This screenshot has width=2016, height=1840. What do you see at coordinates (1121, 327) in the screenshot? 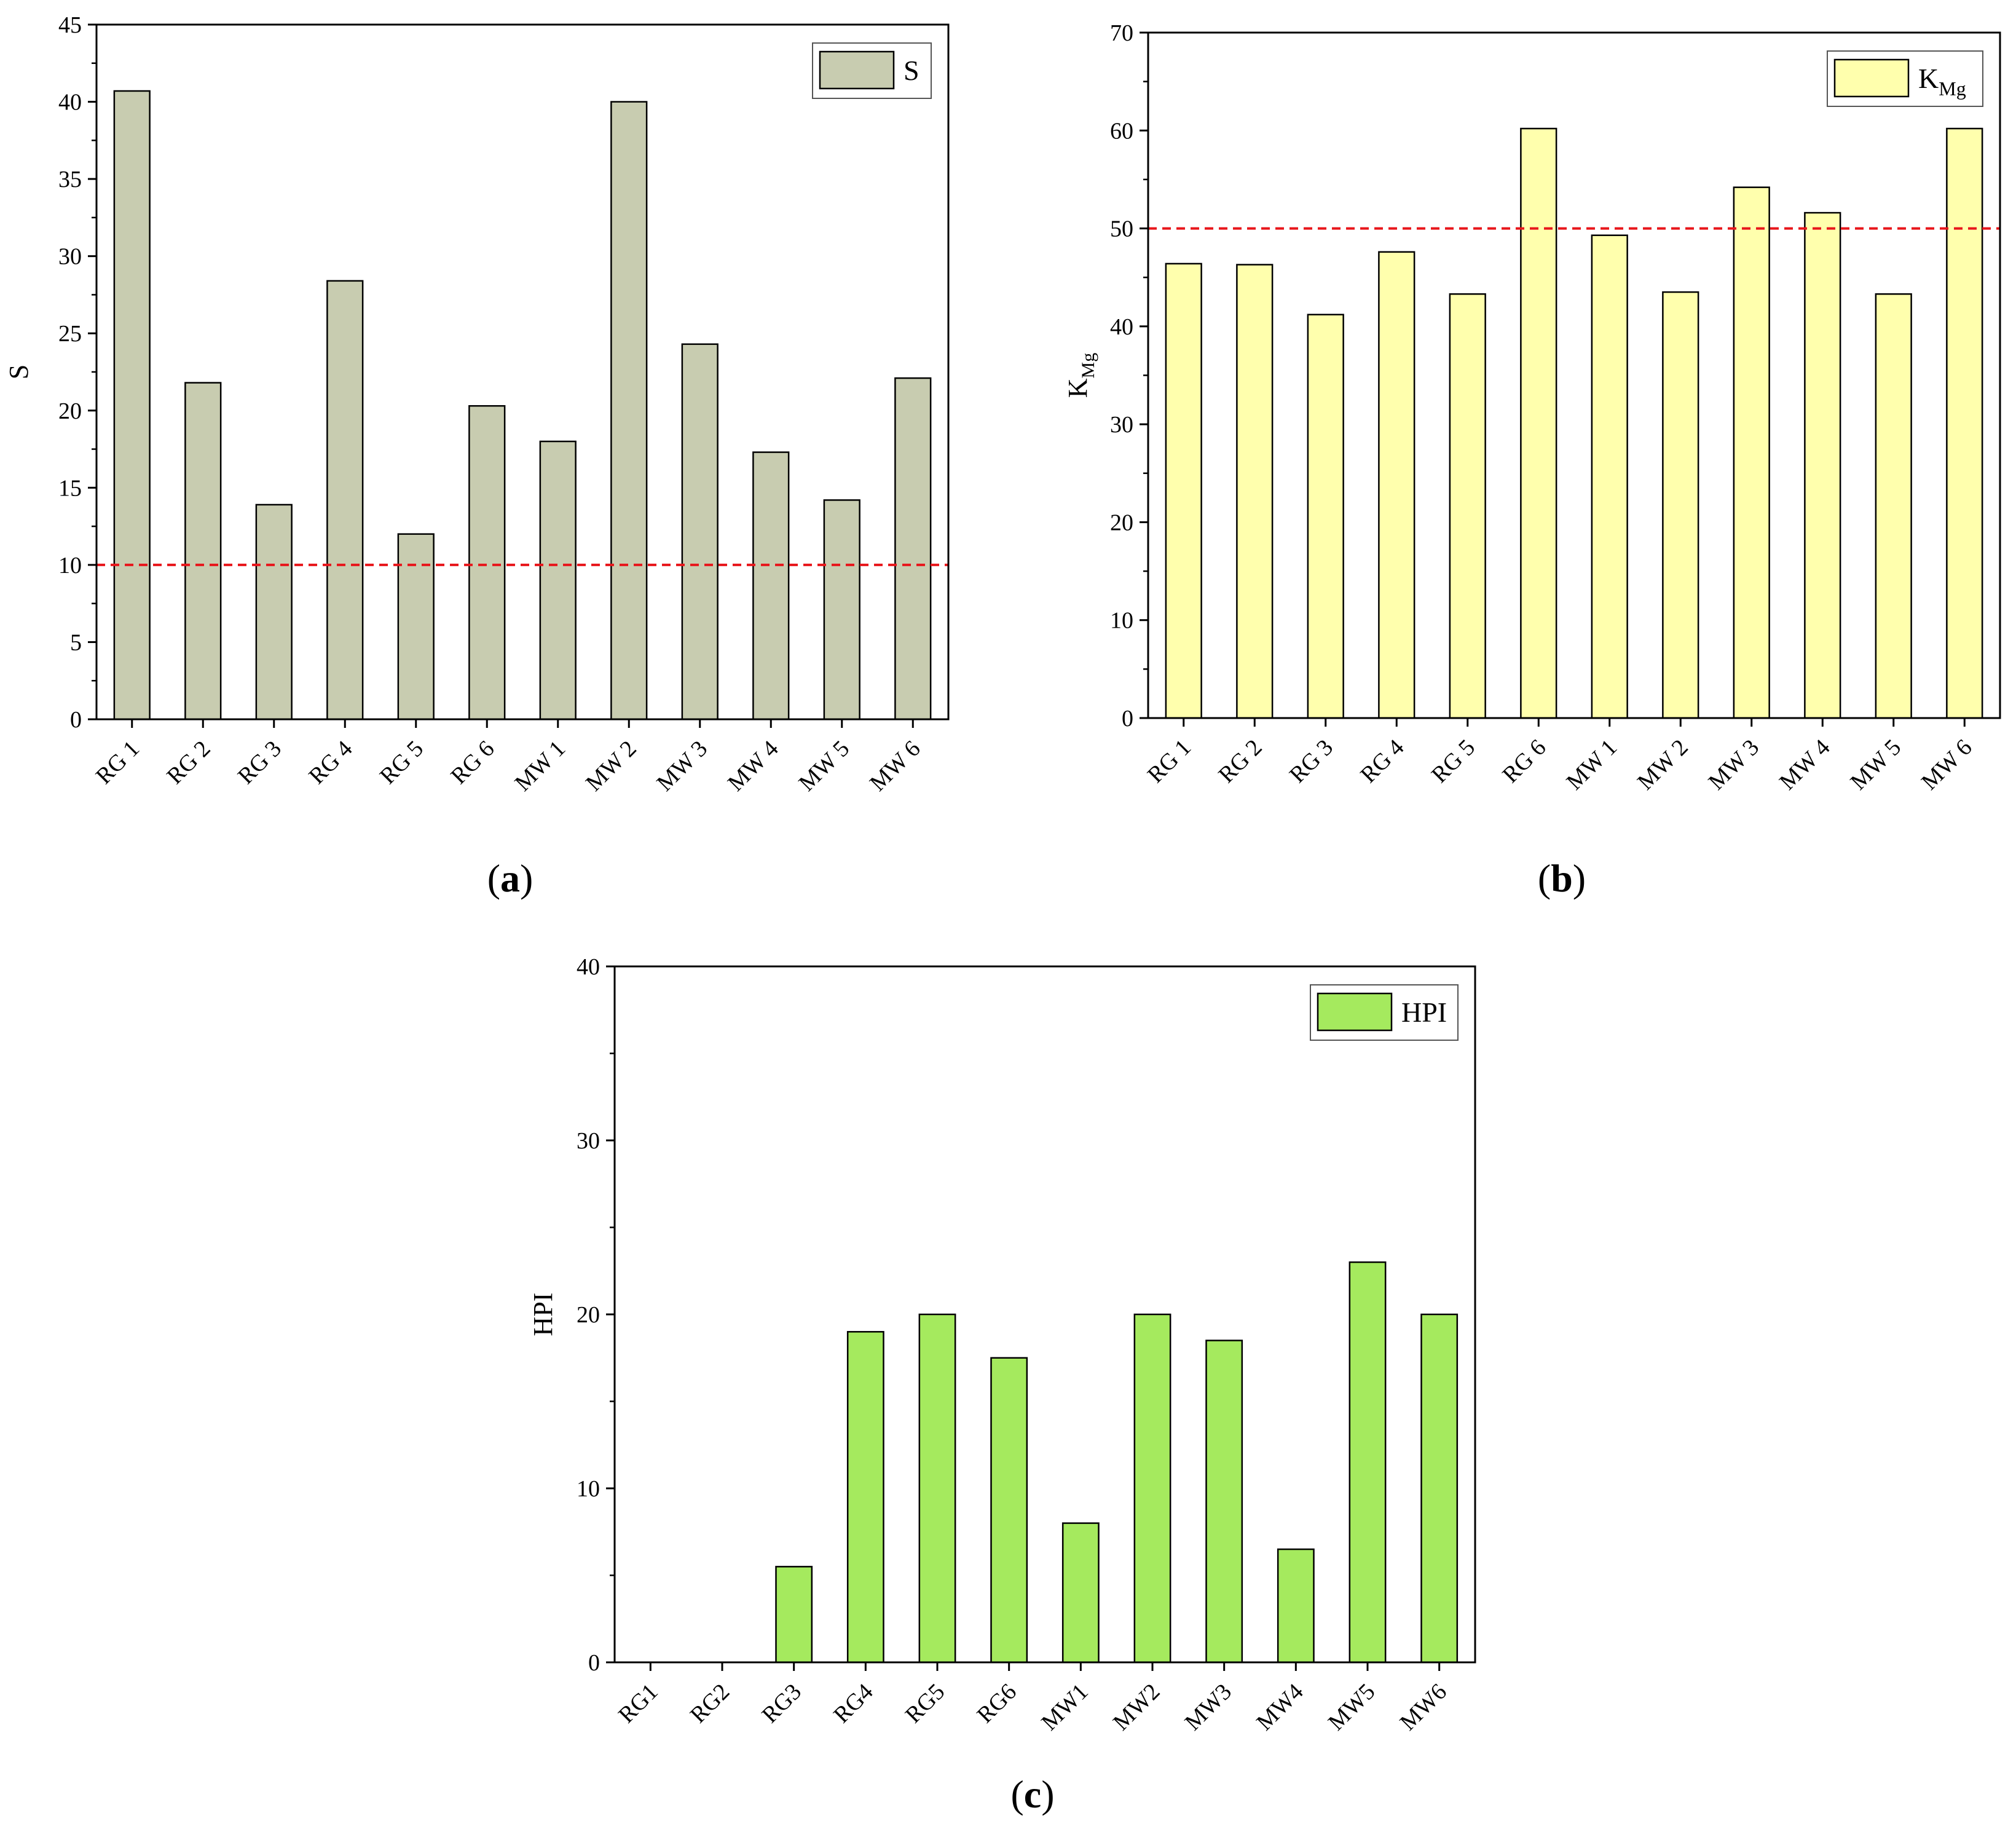
I see `y-tick-label: 40` at bounding box center [1121, 327].